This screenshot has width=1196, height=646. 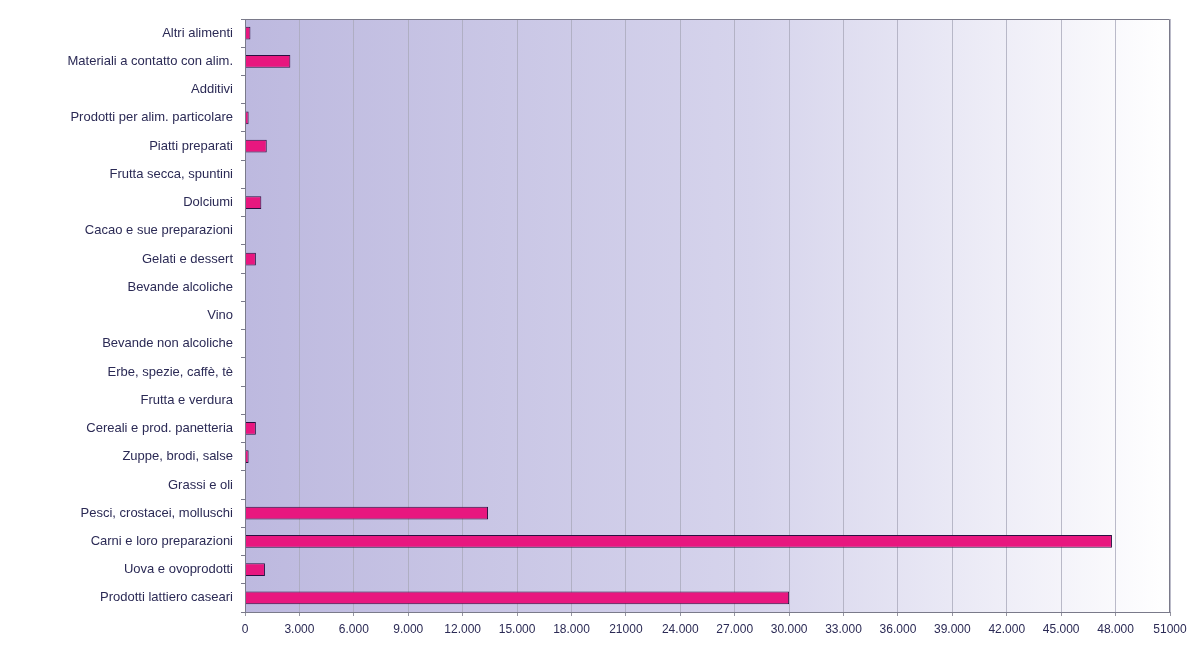 I want to click on x-tick-label: 15.000, so click(x=517, y=628).